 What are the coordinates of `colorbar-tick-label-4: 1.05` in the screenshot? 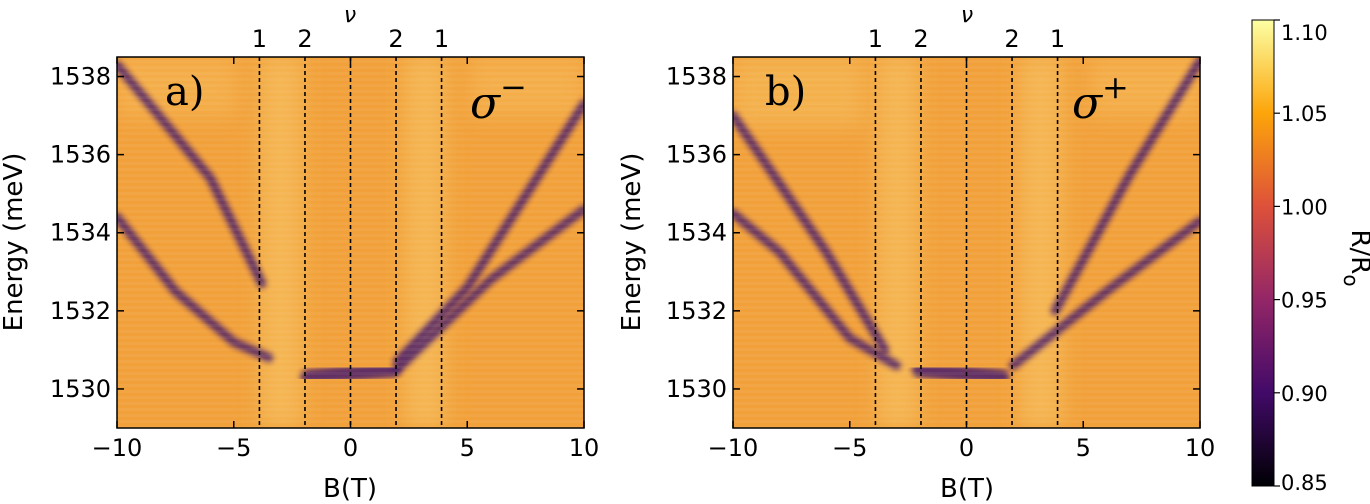 It's located at (1304, 114).